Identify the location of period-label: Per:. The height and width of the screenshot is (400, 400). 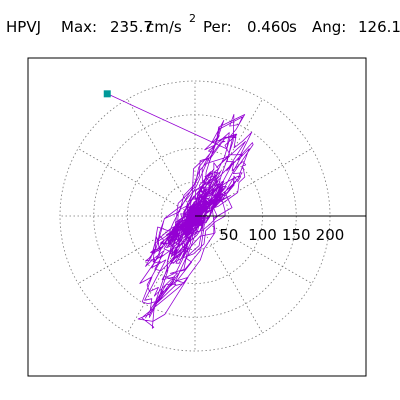
(217, 27).